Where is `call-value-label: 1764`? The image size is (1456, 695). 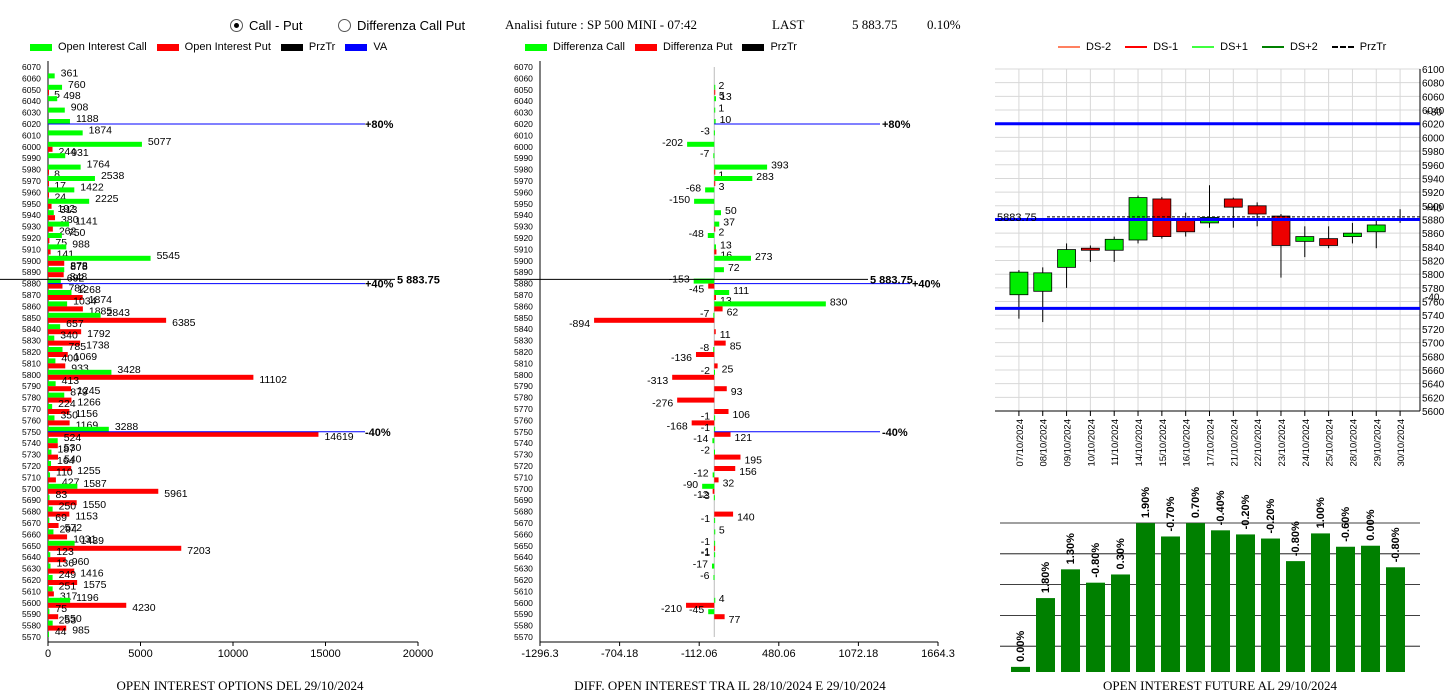 call-value-label: 1764 is located at coordinates (99, 165).